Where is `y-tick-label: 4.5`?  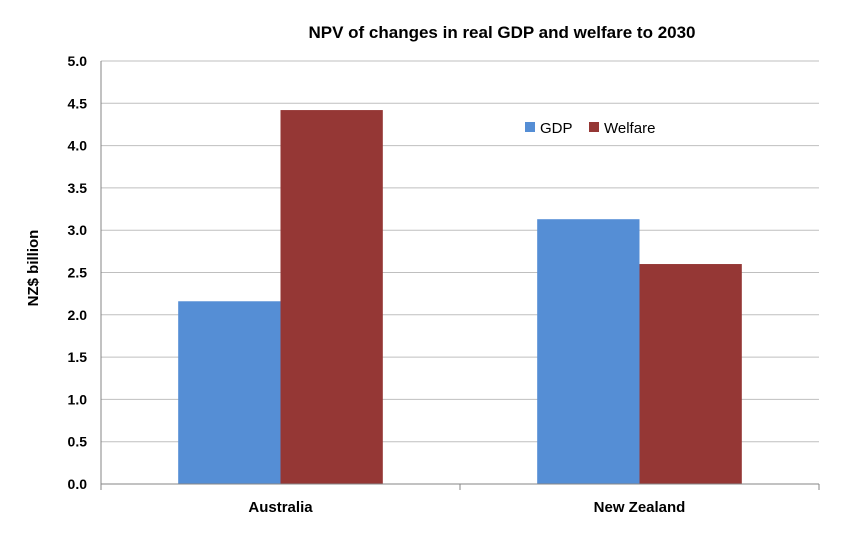
y-tick-label: 4.5 is located at coordinates (78, 103).